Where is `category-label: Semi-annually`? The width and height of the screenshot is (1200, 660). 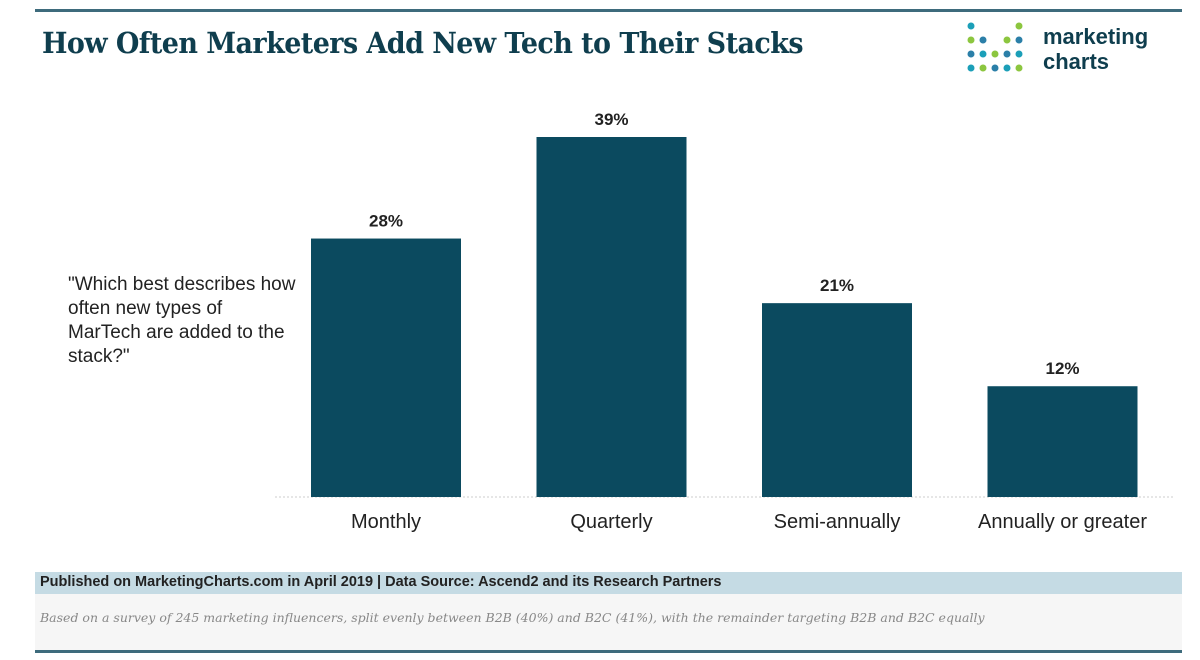
category-label: Semi-annually is located at coordinates (837, 522).